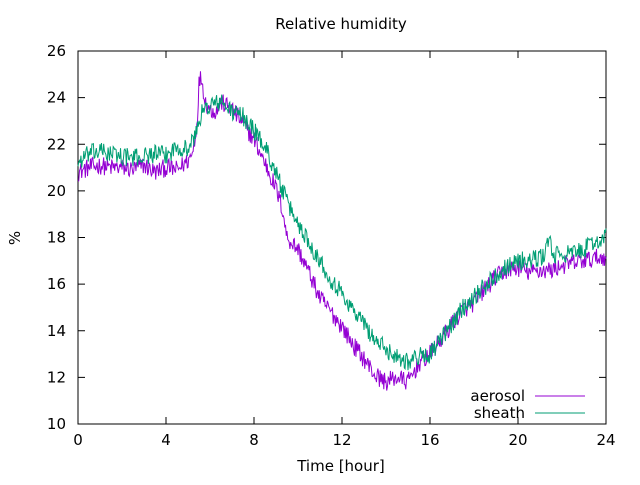  I want to click on legend-label-aerosol: aerosol, so click(497, 396).